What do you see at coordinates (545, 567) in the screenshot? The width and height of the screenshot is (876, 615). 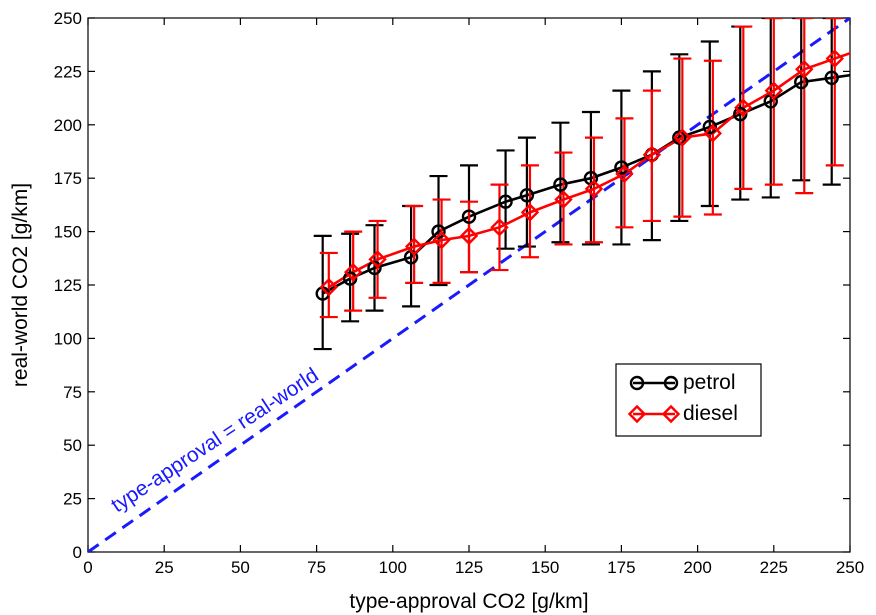 I see `x-tick-label-150: 150` at bounding box center [545, 567].